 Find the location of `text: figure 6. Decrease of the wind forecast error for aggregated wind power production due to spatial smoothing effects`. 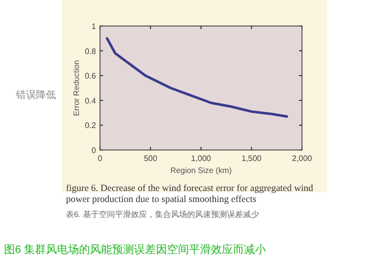

text: figure 6. Decrease of the wind forecast error for aggregated wind power production due to spatial smoothing effects is located at coordinates (190, 194).